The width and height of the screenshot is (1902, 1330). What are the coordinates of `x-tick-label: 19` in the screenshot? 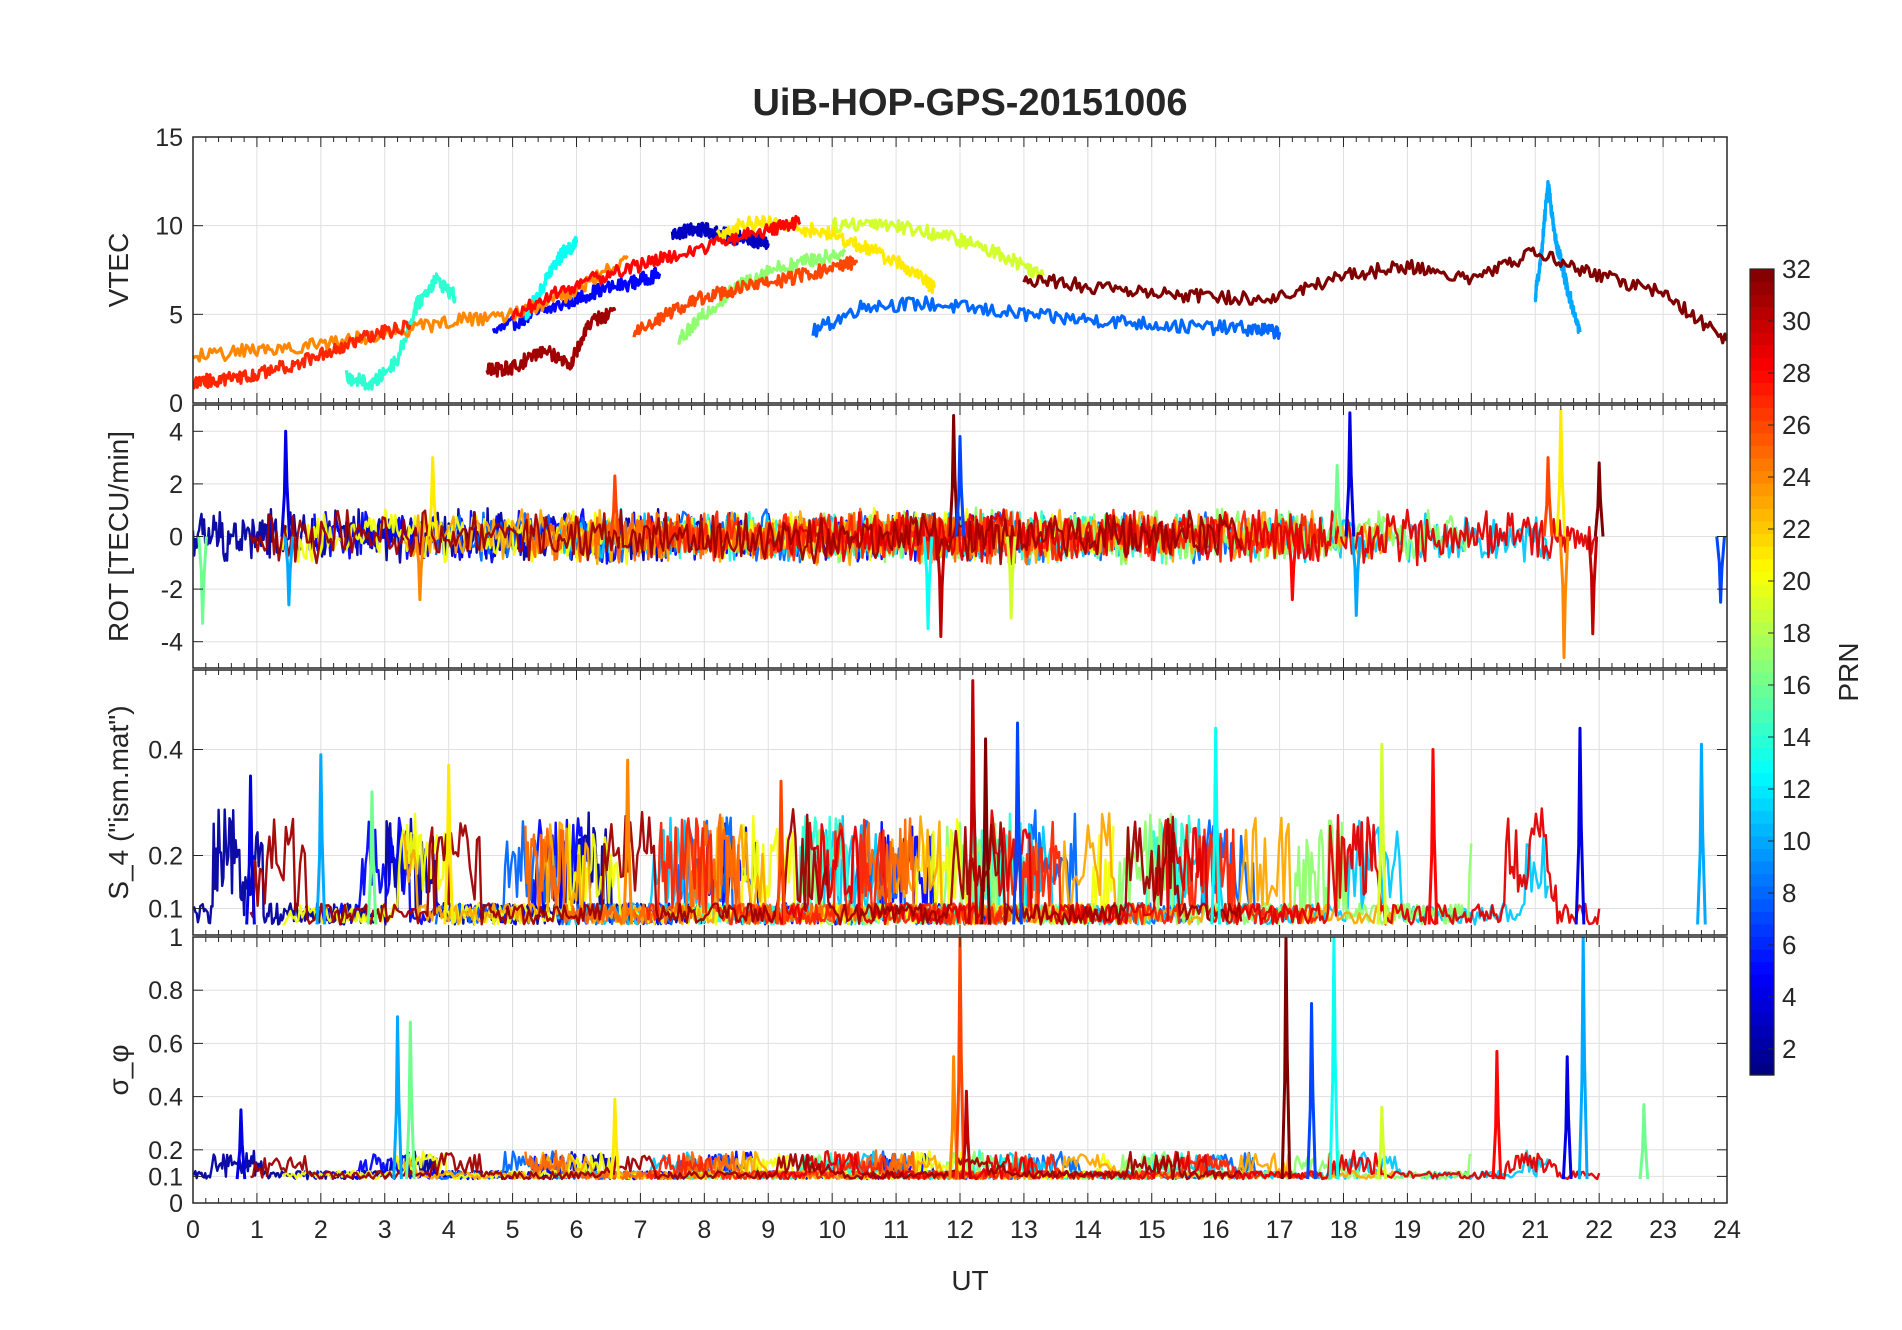 It's located at (1408, 1230).